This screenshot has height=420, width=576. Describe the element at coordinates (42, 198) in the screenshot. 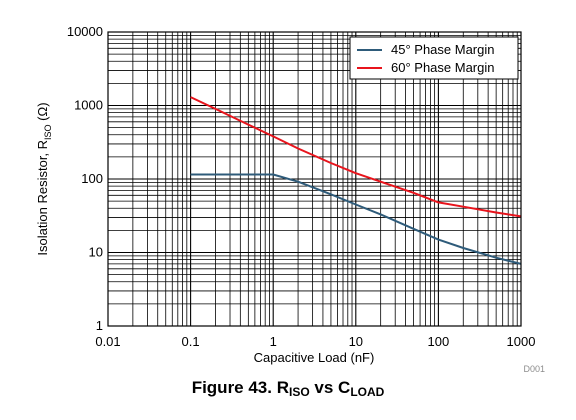

I see `y-axis-label-main: Isolation Resistor, R` at that location.